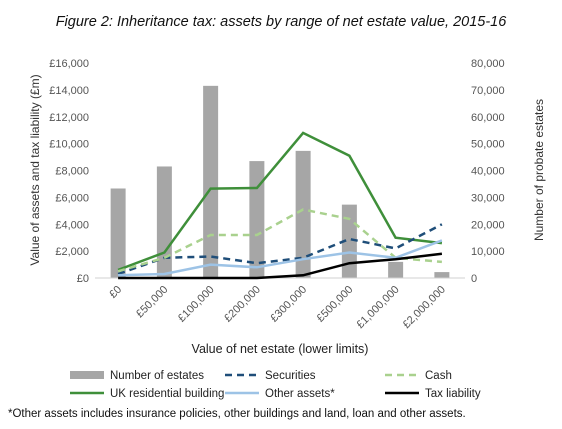 This screenshot has height=429, width=562. Describe the element at coordinates (242, 304) in the screenshot. I see `x-tick-label: £200,000` at that location.